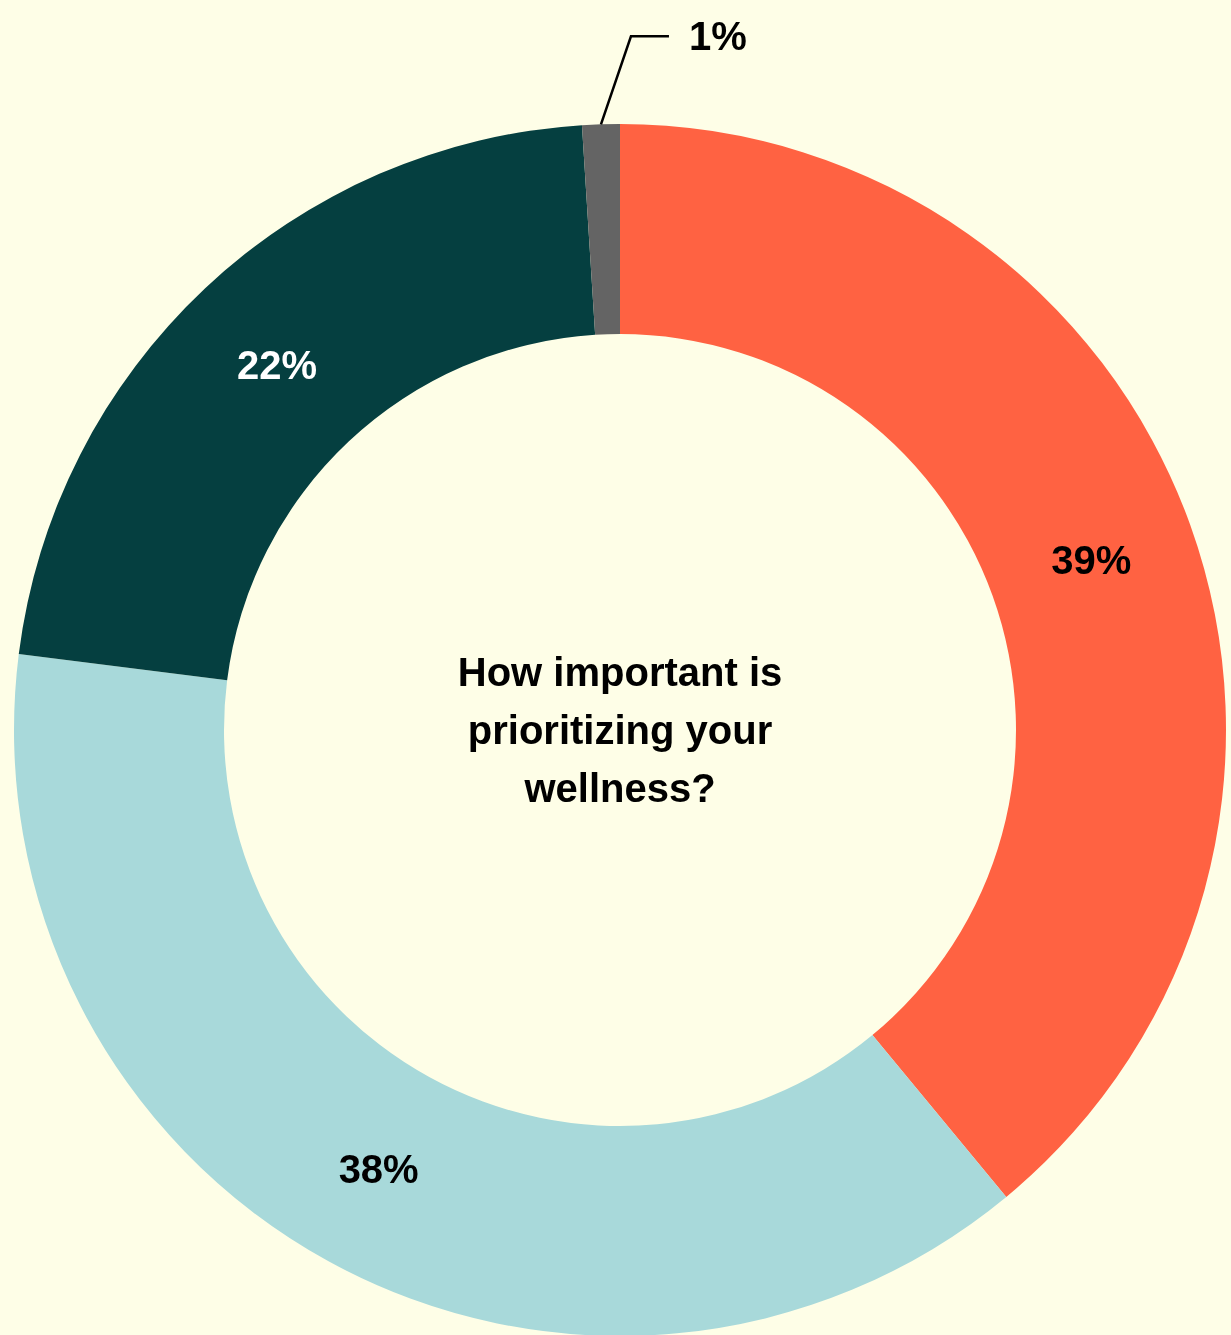  Describe the element at coordinates (378, 1169) in the screenshot. I see `data-label: 38%` at that location.